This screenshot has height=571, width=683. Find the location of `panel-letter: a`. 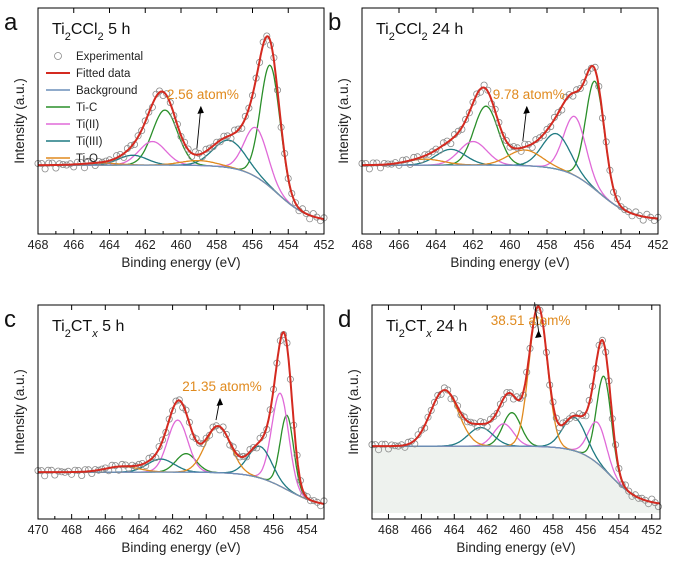

panel-letter: a is located at coordinates (11, 22).